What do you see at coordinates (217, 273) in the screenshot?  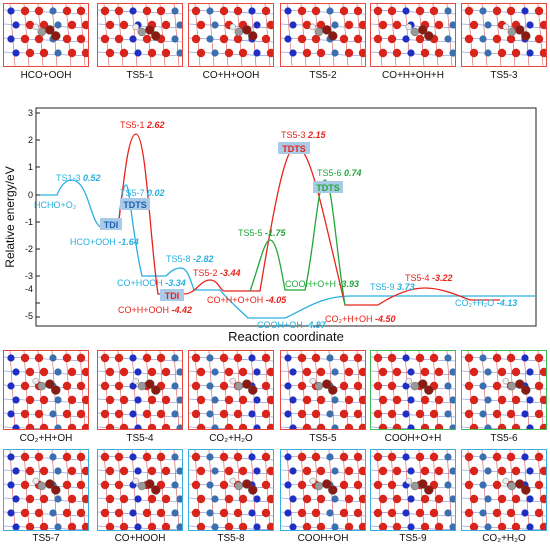 I see `label-ts5-2: TS5-2 -3.44` at bounding box center [217, 273].